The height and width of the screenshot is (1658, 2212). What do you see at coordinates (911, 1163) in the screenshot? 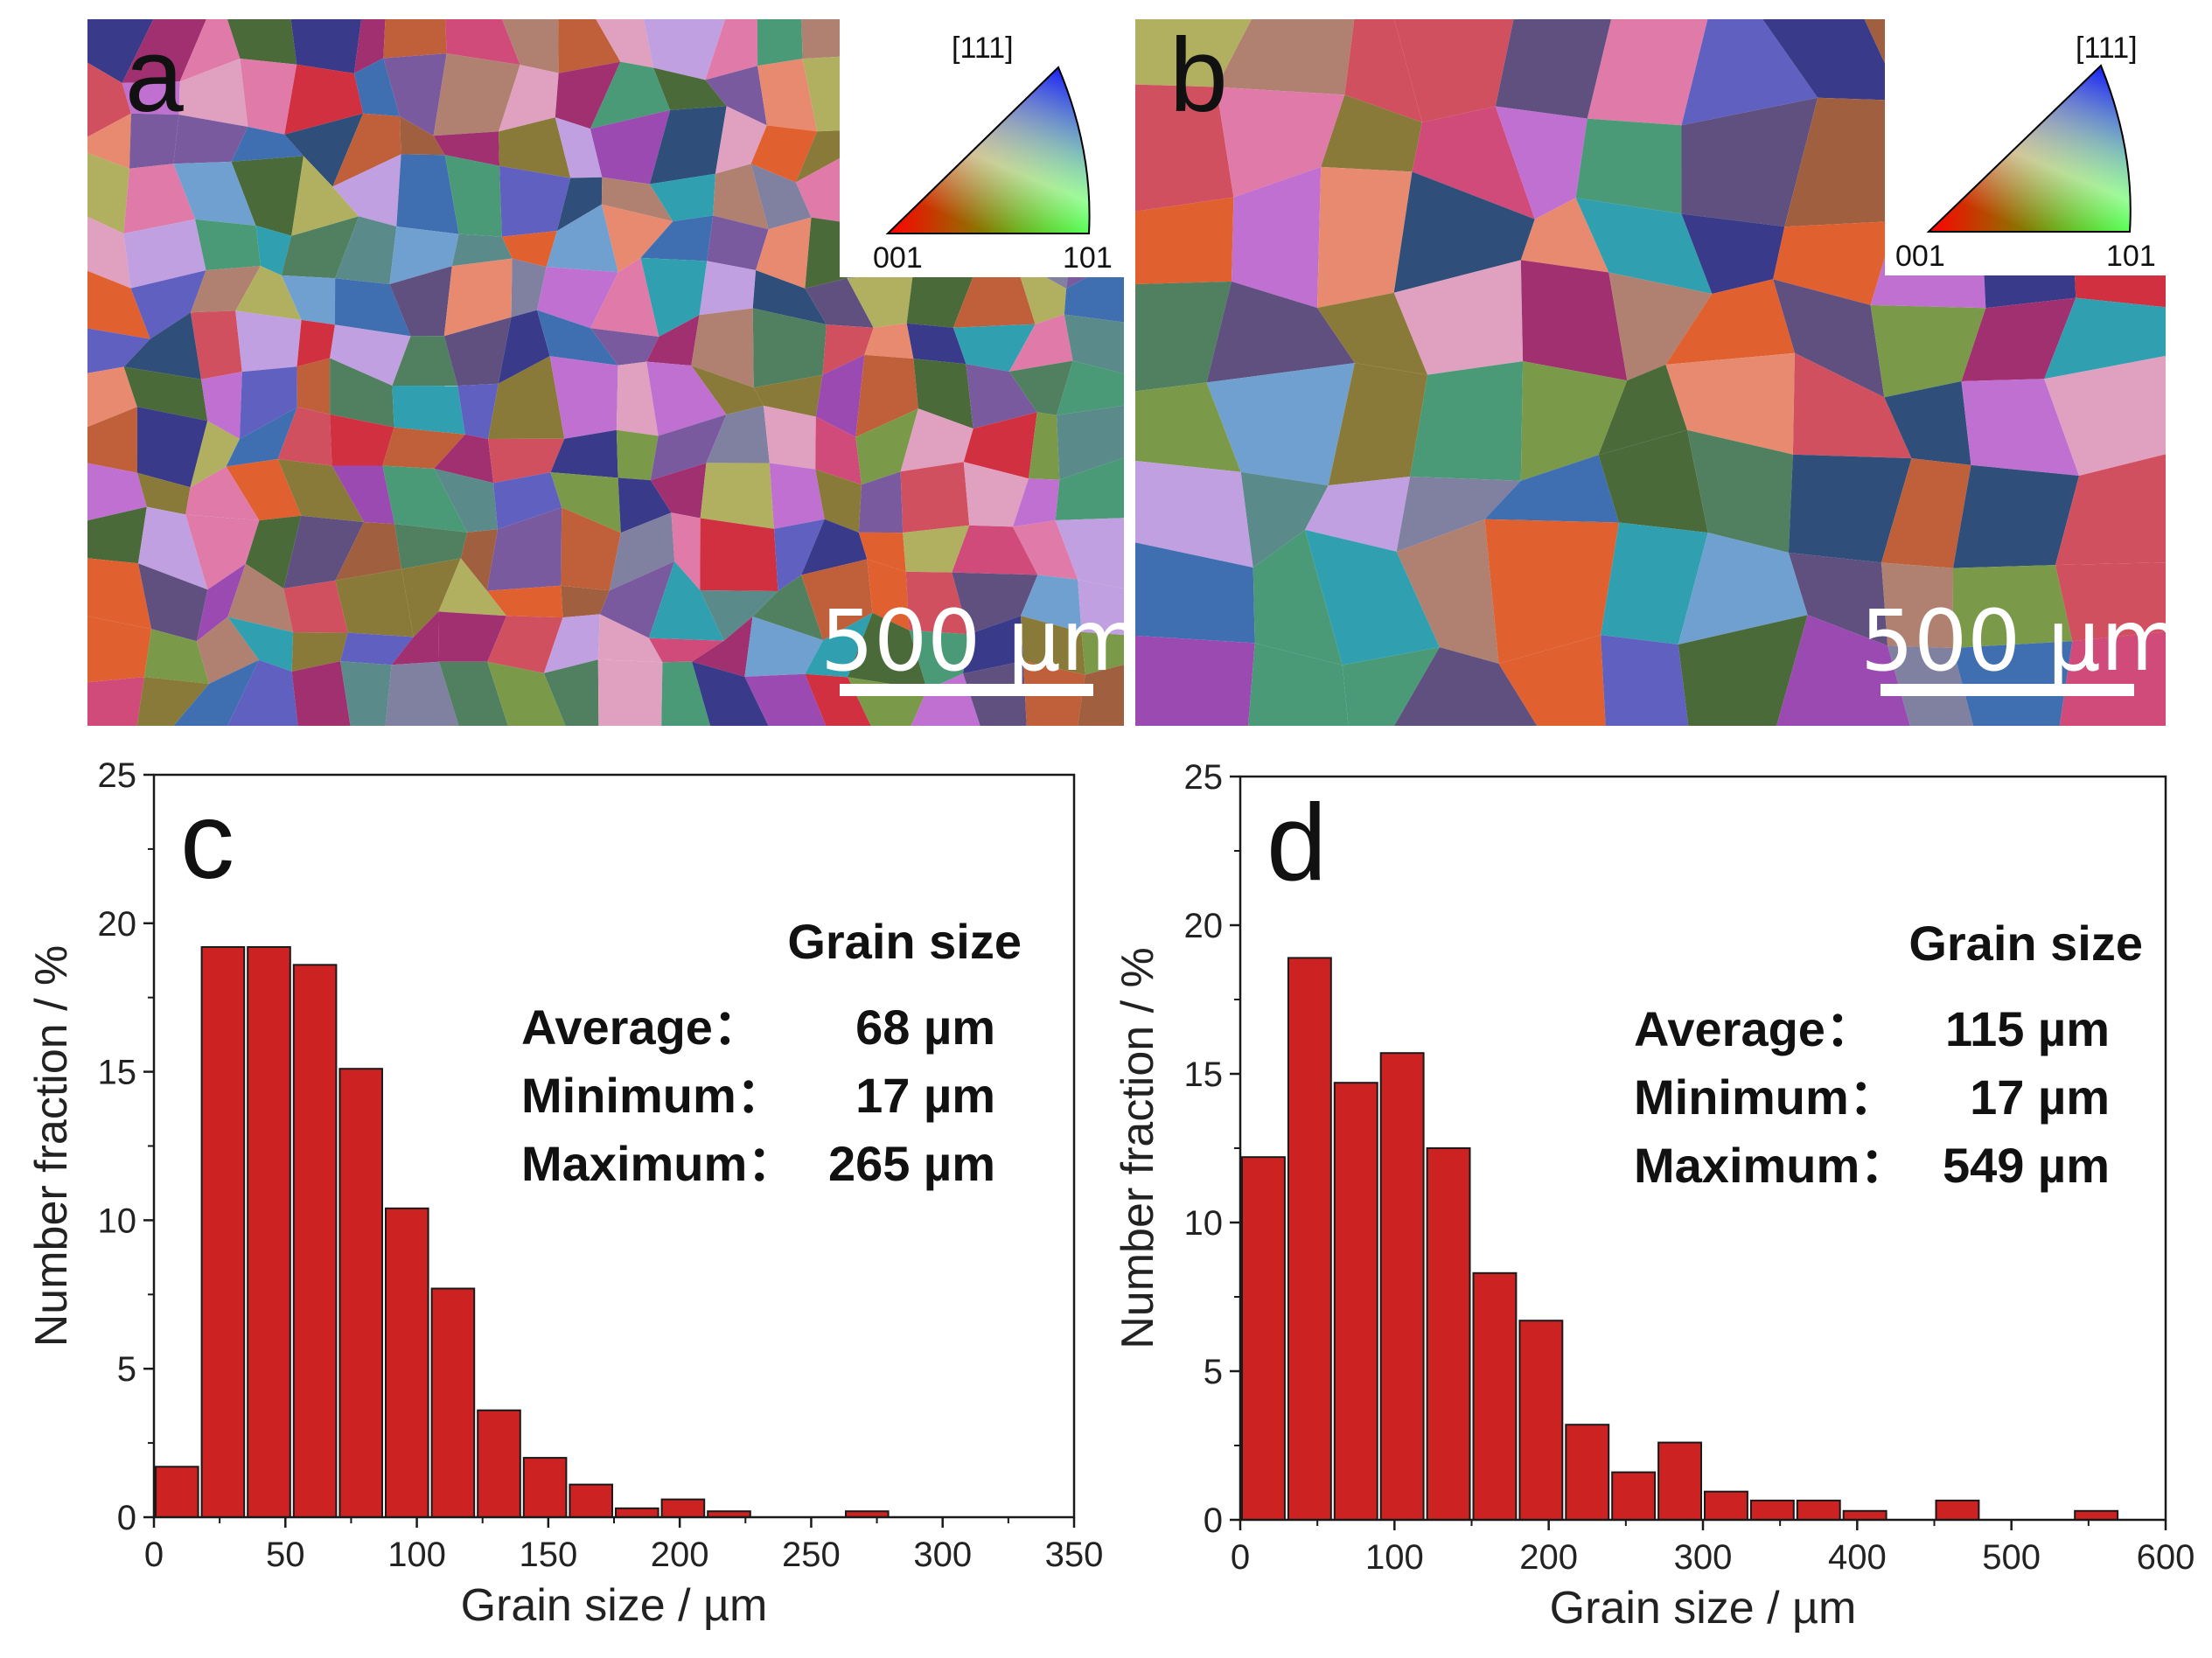
I see `stats-value-c-2: 265 µm` at bounding box center [911, 1163].